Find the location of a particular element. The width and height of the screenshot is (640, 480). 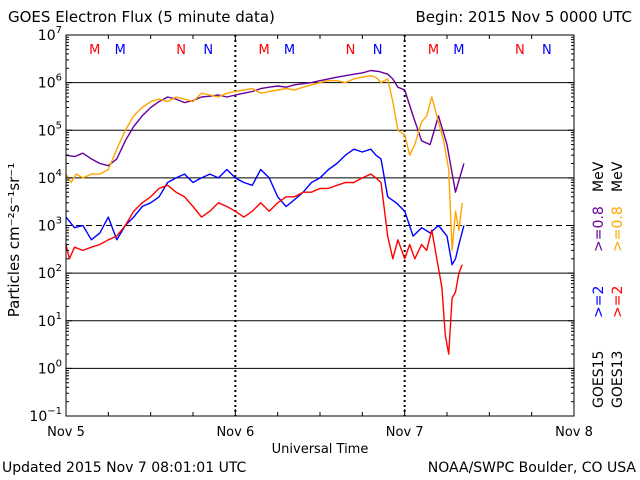

y-tick-labels: 10⁷ 10⁶ 10⁵ 10⁴ 10³ 10² 10¹ 10⁰ 10⁻¹ is located at coordinates (45, 225).